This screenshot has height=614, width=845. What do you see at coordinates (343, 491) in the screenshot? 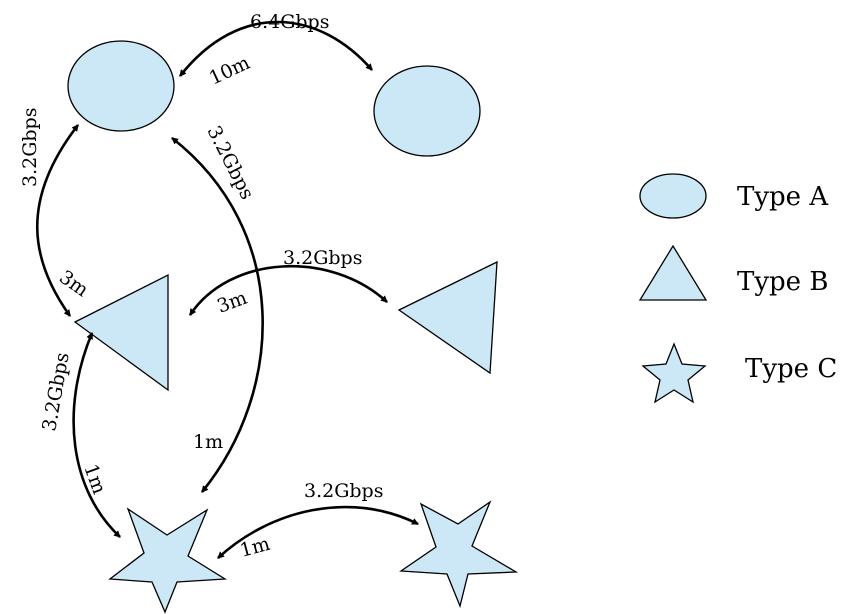
I see `label-bandwidth-star1-star2: 3.2Gbps` at bounding box center [343, 491].